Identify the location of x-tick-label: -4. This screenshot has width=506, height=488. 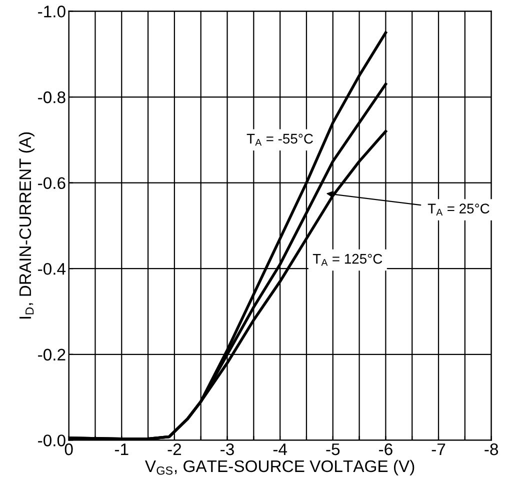
(280, 450).